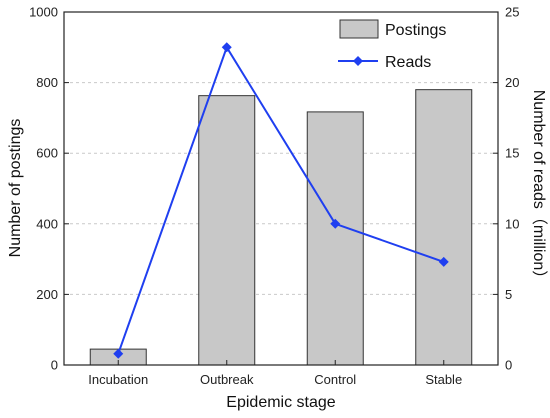 This screenshot has height=418, width=550. Describe the element at coordinates (443, 379) in the screenshot. I see `x-tick-label: Stable` at that location.